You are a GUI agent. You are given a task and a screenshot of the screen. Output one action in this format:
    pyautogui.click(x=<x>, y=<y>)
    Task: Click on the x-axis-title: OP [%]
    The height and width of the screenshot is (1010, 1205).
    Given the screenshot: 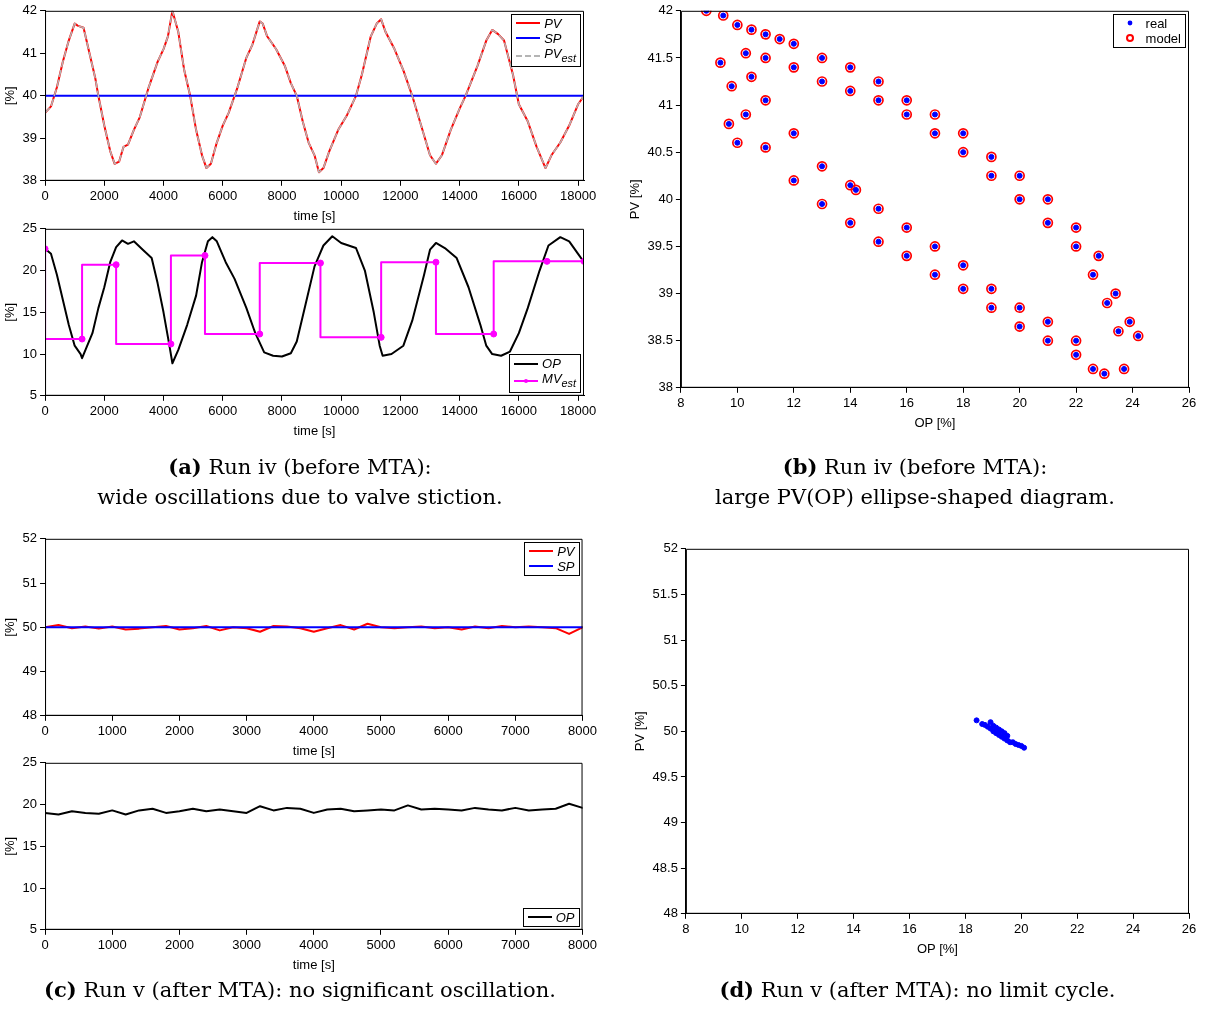 What is the action you would take?
    pyautogui.click(x=937, y=948)
    